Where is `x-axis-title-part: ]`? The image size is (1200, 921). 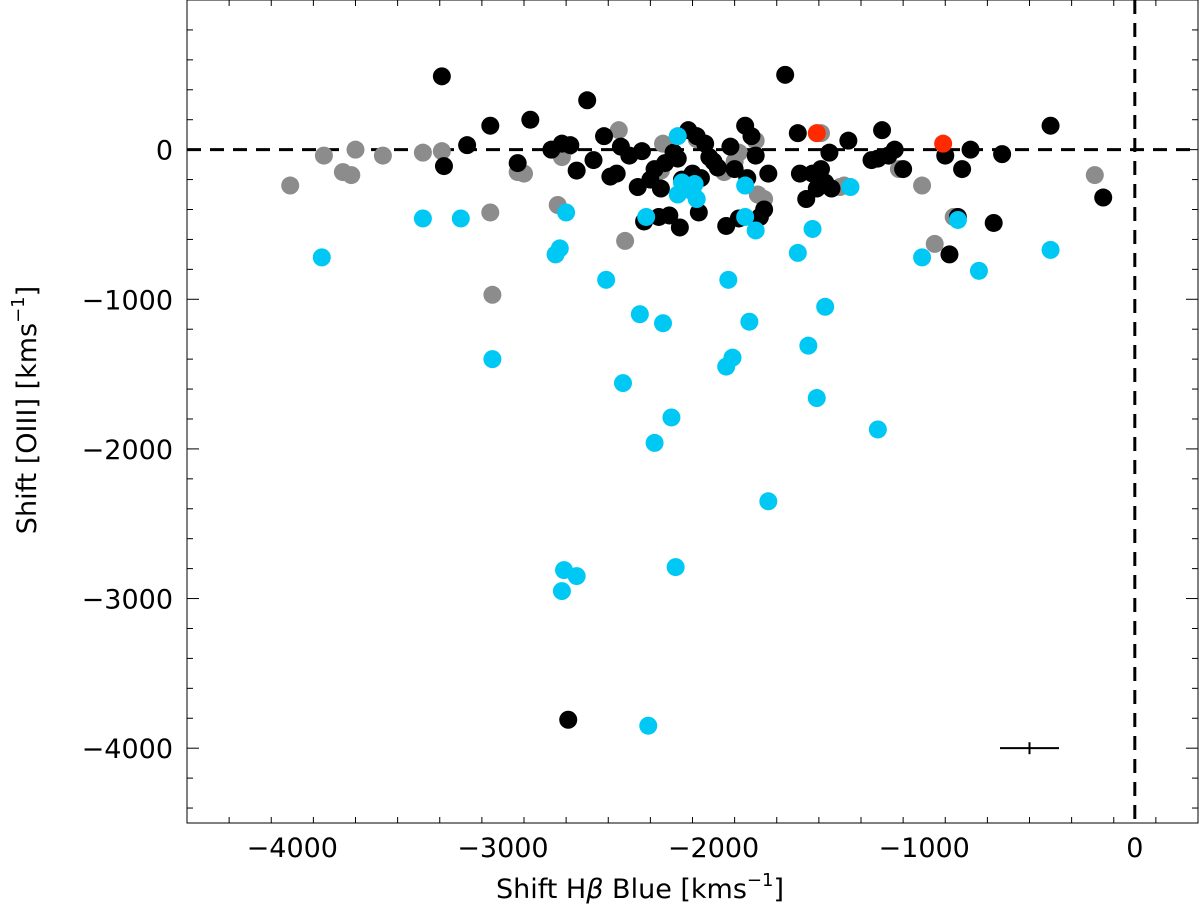
x-axis-title-part: ] is located at coordinates (778, 889).